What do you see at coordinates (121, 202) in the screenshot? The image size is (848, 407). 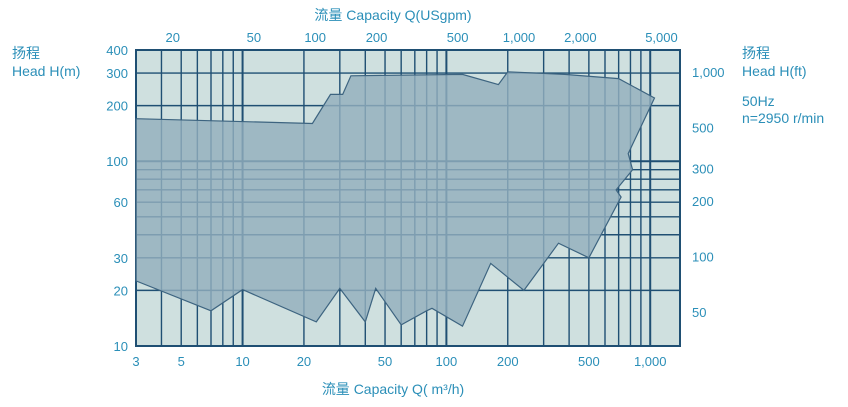 I see `y-tick-label: 60` at bounding box center [121, 202].